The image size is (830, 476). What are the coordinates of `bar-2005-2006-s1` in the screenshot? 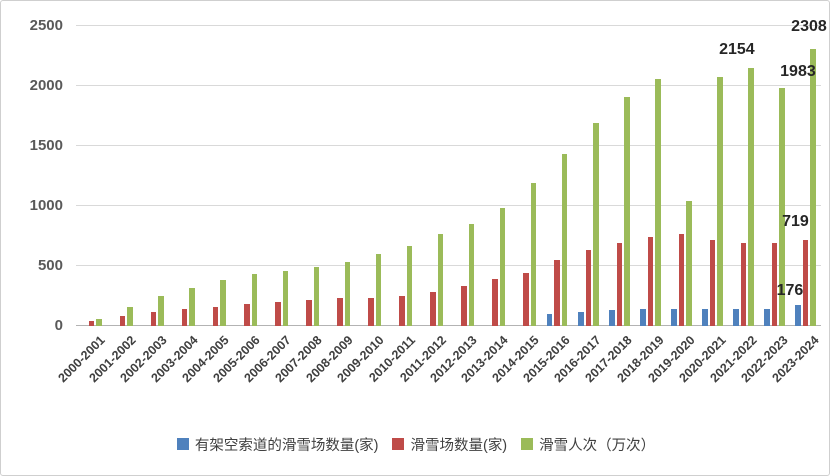 It's located at (247, 314).